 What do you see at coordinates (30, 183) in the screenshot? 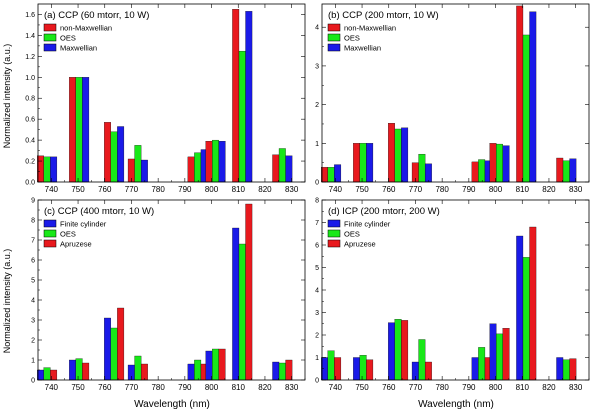
I see `y-tick-label: 0.0` at bounding box center [30, 183].